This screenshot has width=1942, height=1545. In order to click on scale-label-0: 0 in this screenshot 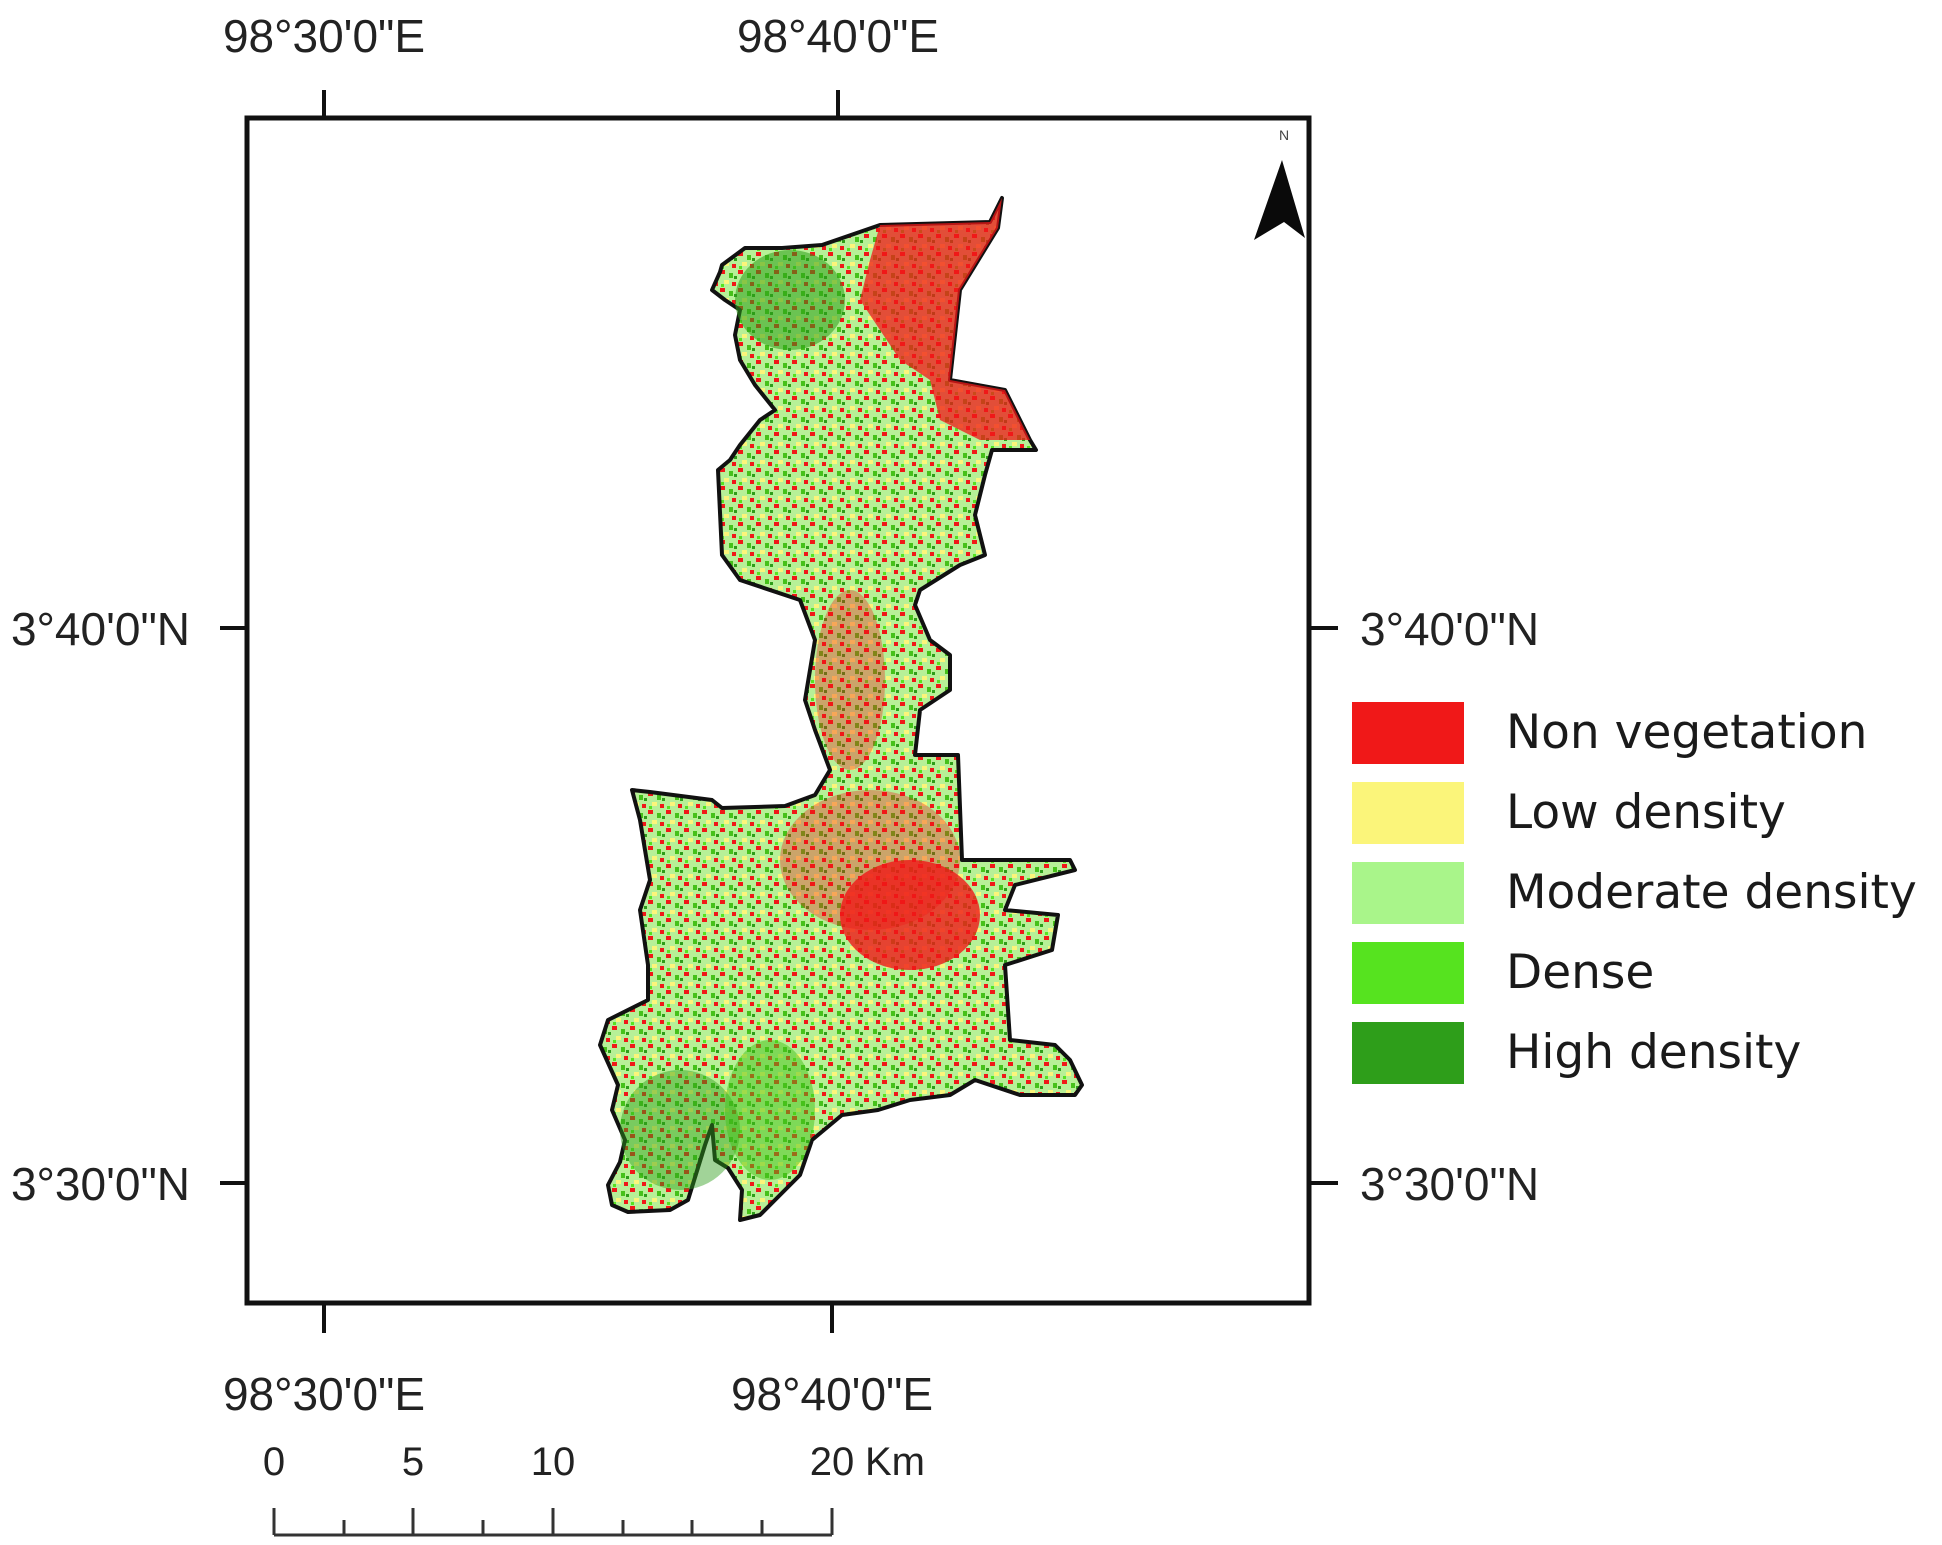, I will do `click(274, 1462)`.